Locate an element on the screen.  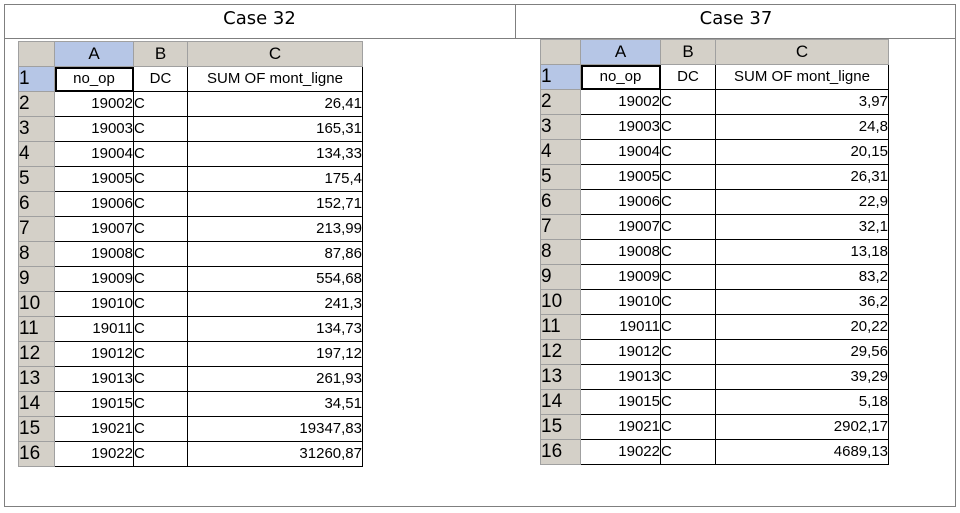
cell-sum: 26,31 is located at coordinates (802, 177).